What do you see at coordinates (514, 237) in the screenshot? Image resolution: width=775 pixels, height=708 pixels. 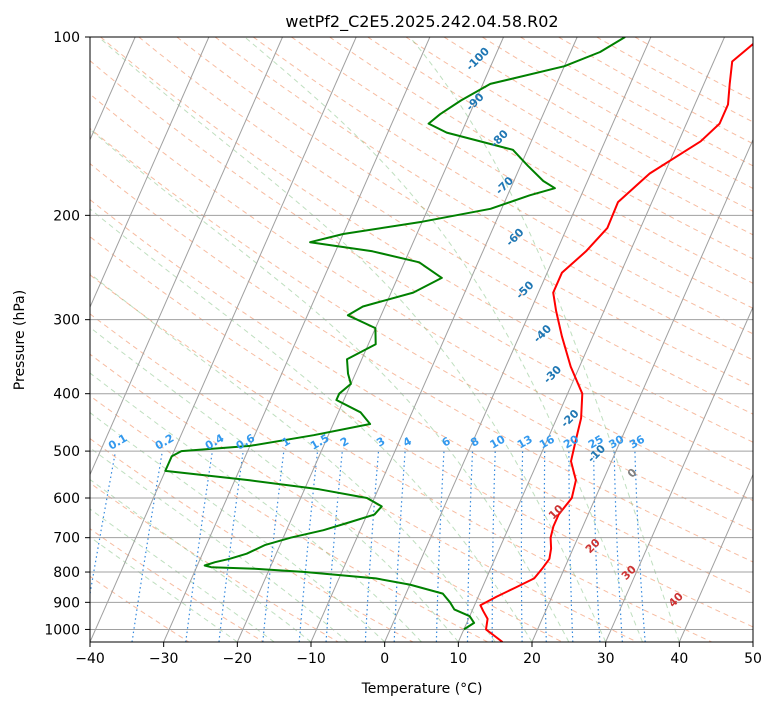 I see `dry-adiabat-label: -60` at bounding box center [514, 237].